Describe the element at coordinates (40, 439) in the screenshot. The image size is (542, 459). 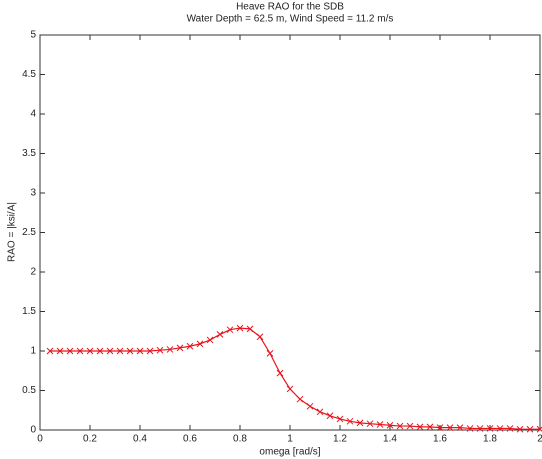
I see `x-tick-label: 0` at that location.